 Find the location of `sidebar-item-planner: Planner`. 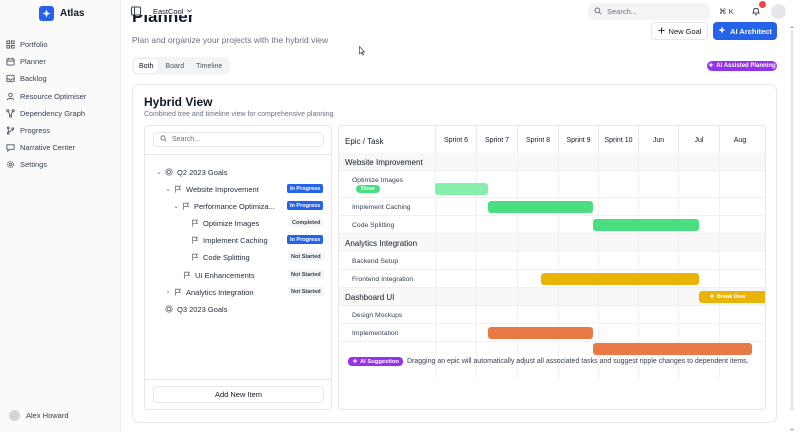

sidebar-item-planner: Planner is located at coordinates (46, 61).